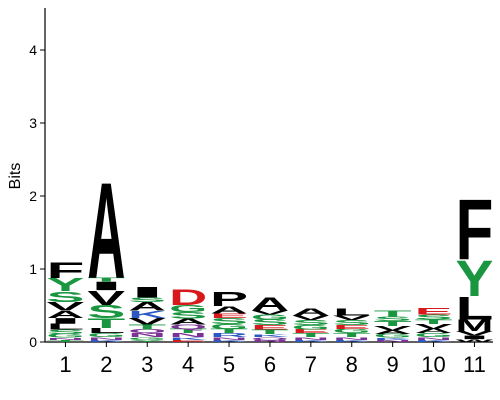 This screenshot has height=400, width=500. I want to click on y-ticks: 0 1 2 3 4, so click(37, 196).